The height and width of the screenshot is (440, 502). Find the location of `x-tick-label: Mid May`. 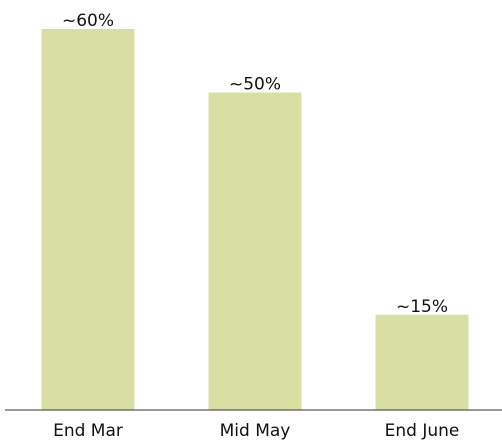

x-tick-label: Mid May is located at coordinates (255, 430).